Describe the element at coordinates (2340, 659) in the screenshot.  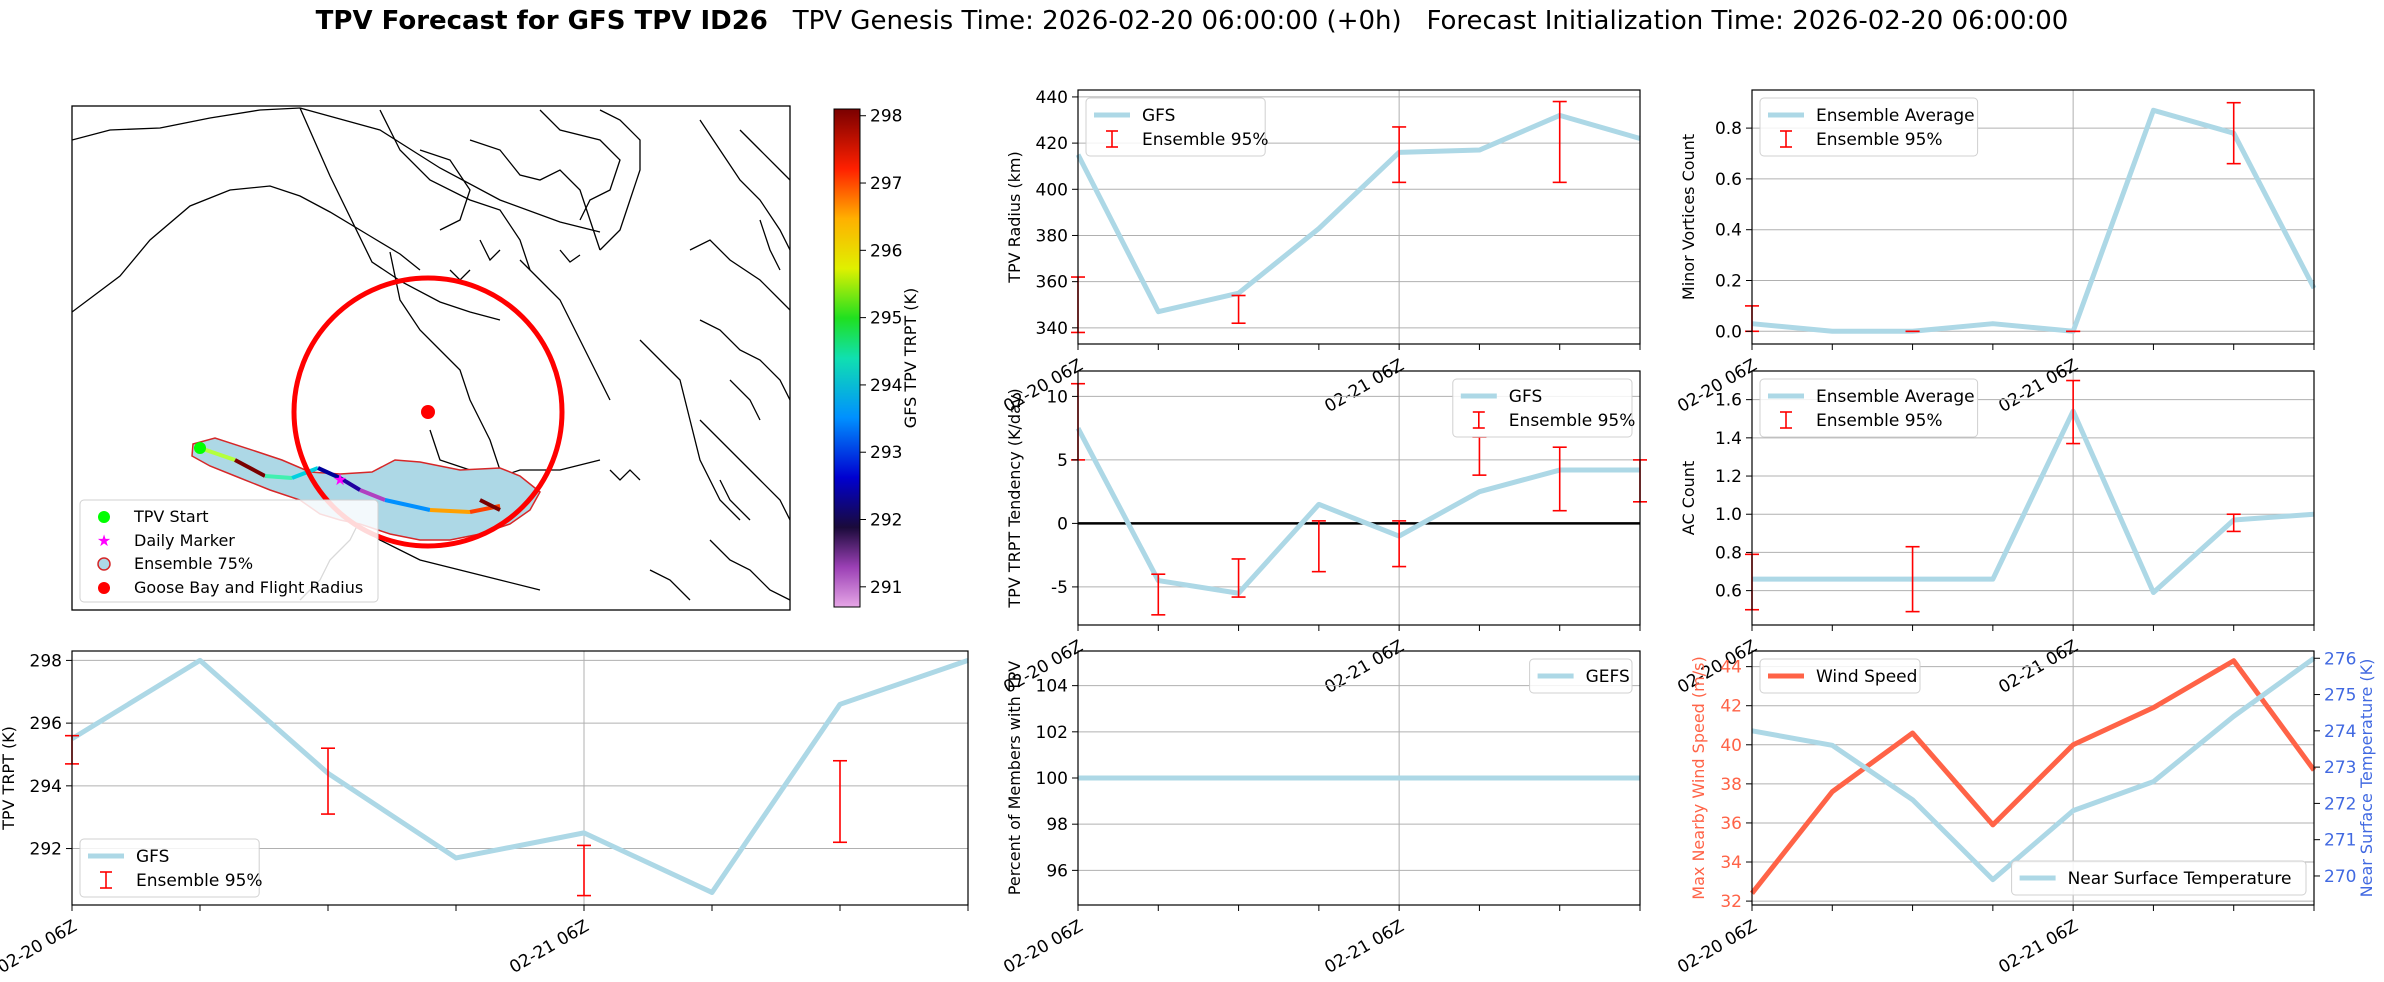
I see `ytick-right-label-6: 276` at that location.